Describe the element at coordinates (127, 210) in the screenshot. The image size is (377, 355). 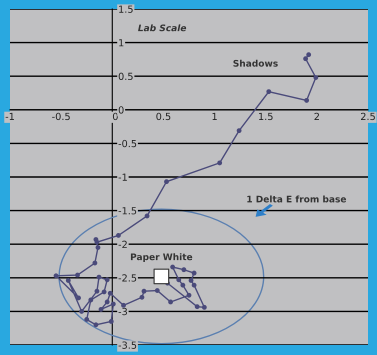
I see `y-tick-label: -1.5` at that location.